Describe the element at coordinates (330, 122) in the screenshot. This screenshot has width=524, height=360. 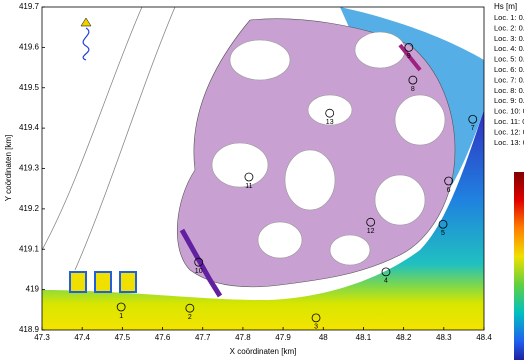
I see `location-label: 13` at that location.